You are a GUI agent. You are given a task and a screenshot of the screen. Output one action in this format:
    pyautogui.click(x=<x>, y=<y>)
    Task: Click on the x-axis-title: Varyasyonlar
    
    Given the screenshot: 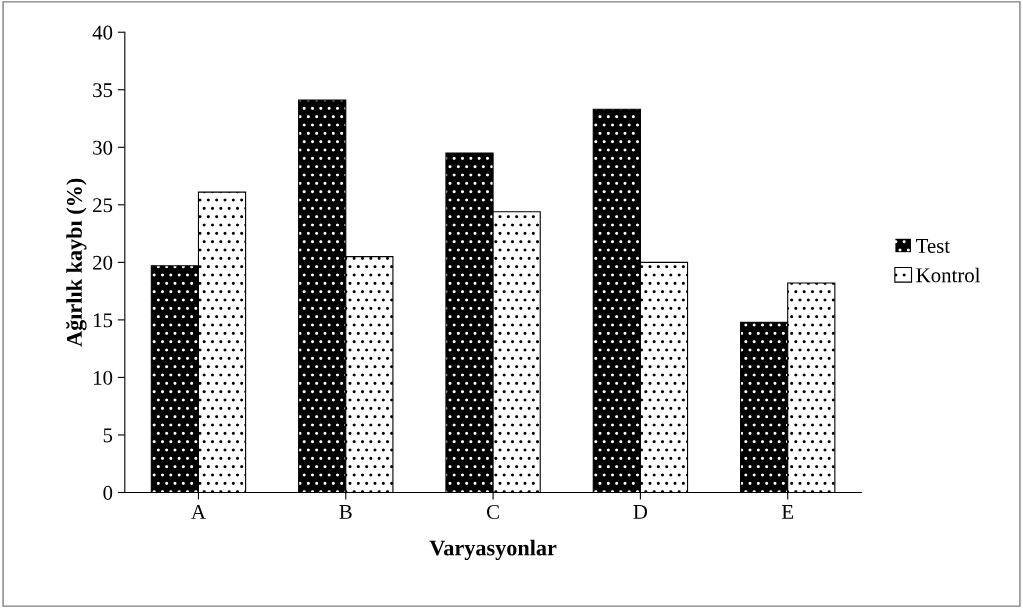 What is the action you would take?
    pyautogui.click(x=493, y=550)
    